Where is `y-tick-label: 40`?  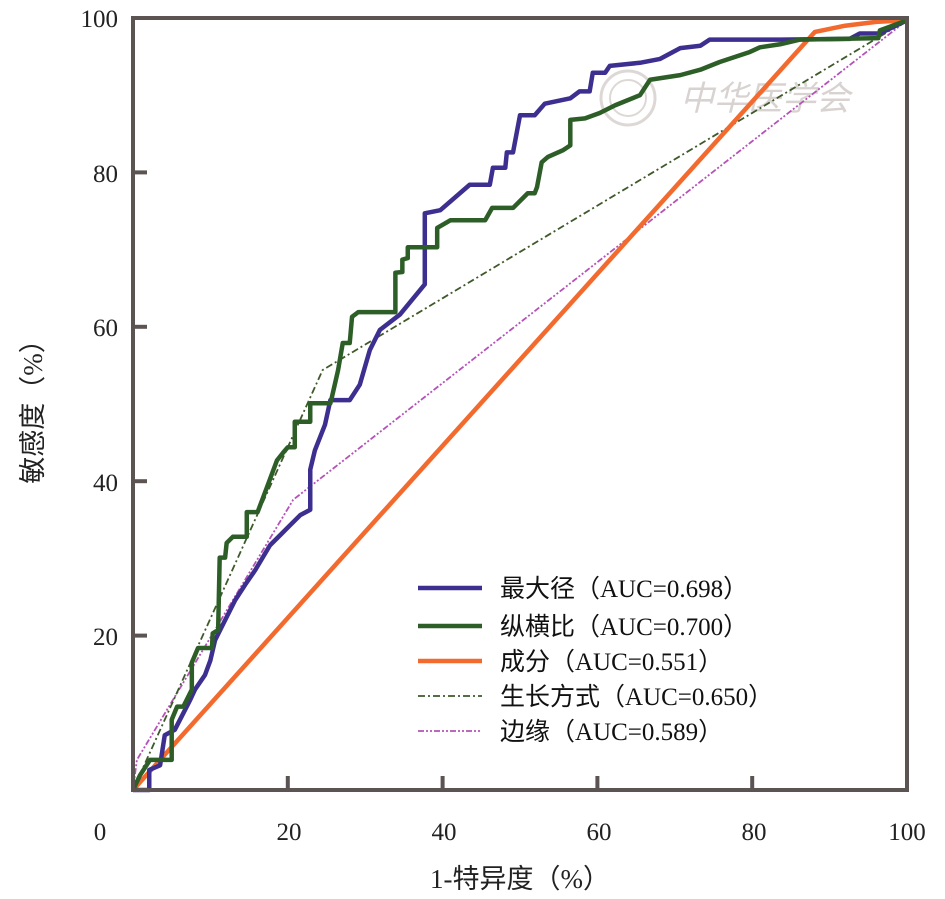 y-tick-label: 40 is located at coordinates (105, 483).